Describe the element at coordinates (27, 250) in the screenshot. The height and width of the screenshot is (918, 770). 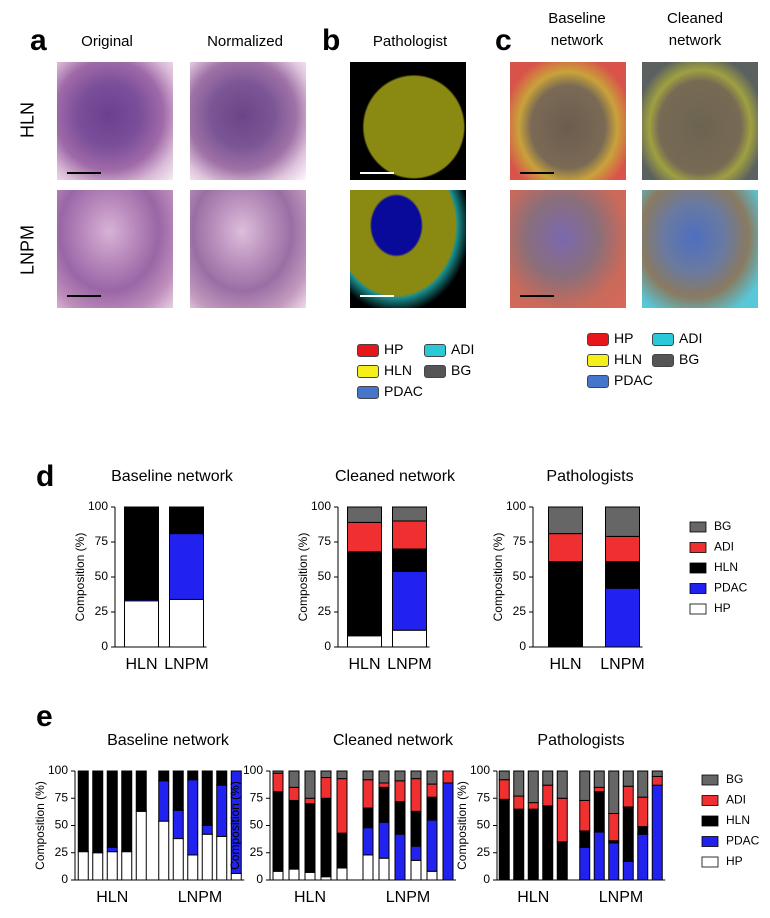
I see `row-label: LNPM` at that location.